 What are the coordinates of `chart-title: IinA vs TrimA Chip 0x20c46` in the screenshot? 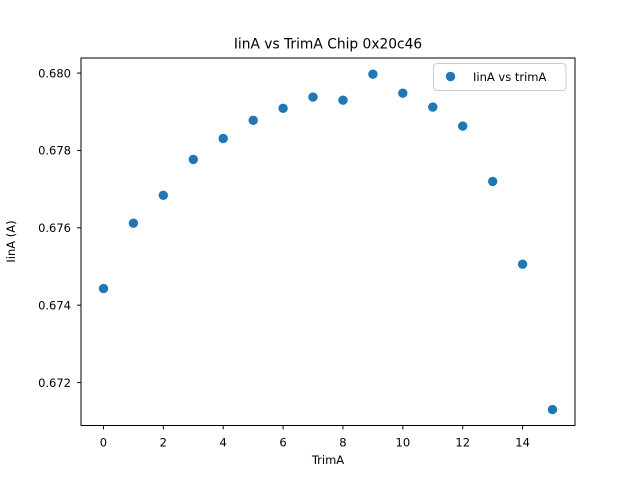 It's located at (328, 45).